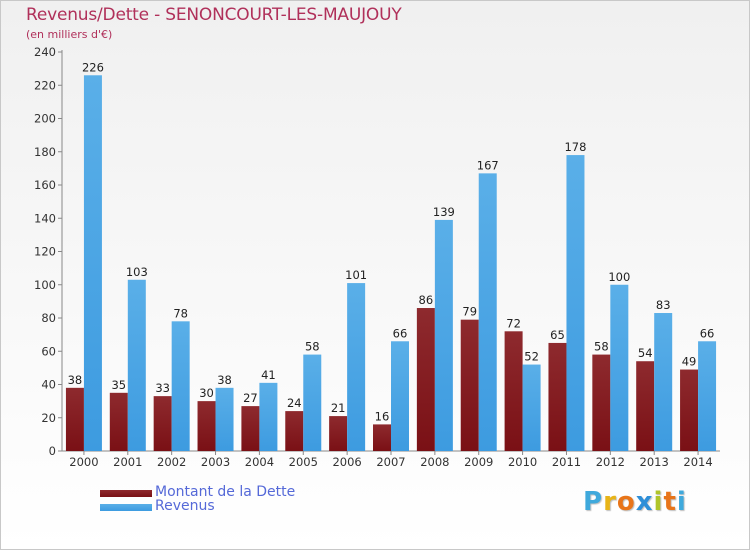 This screenshot has width=750, height=550. I want to click on data-label: 54, so click(645, 353).